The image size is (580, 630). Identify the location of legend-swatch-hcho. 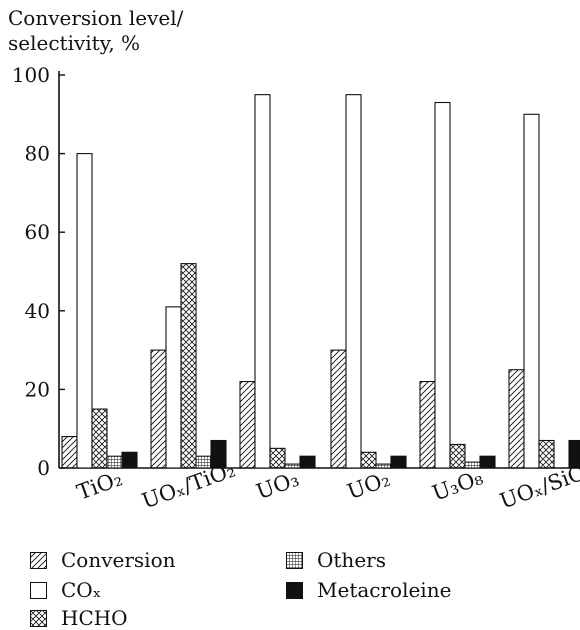
(38, 618).